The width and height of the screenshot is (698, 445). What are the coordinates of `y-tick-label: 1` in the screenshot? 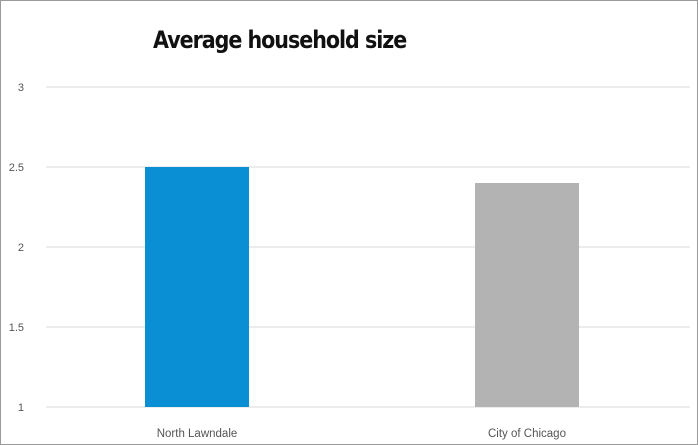 It's located at (21, 408).